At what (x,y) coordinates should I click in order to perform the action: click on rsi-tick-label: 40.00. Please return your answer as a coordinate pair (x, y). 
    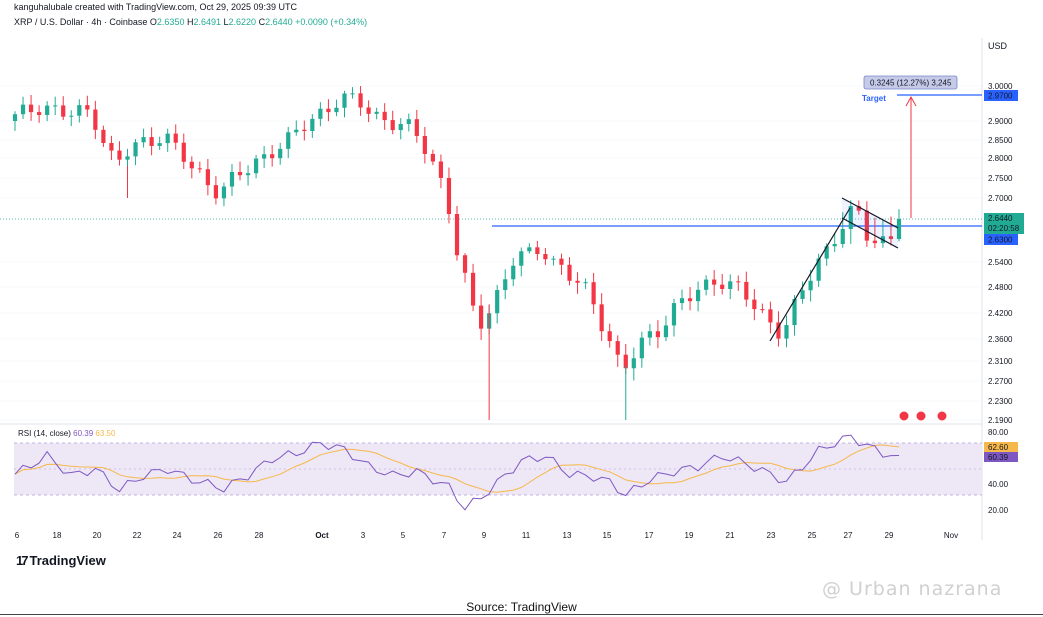
    Looking at the image, I should click on (998, 484).